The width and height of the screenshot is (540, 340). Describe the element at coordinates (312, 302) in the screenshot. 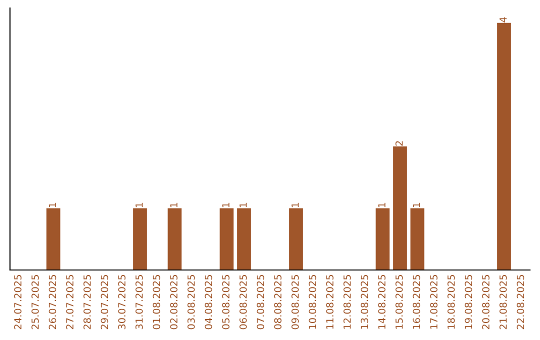

I see `x-tick-label: 10.08.2025` at that location.